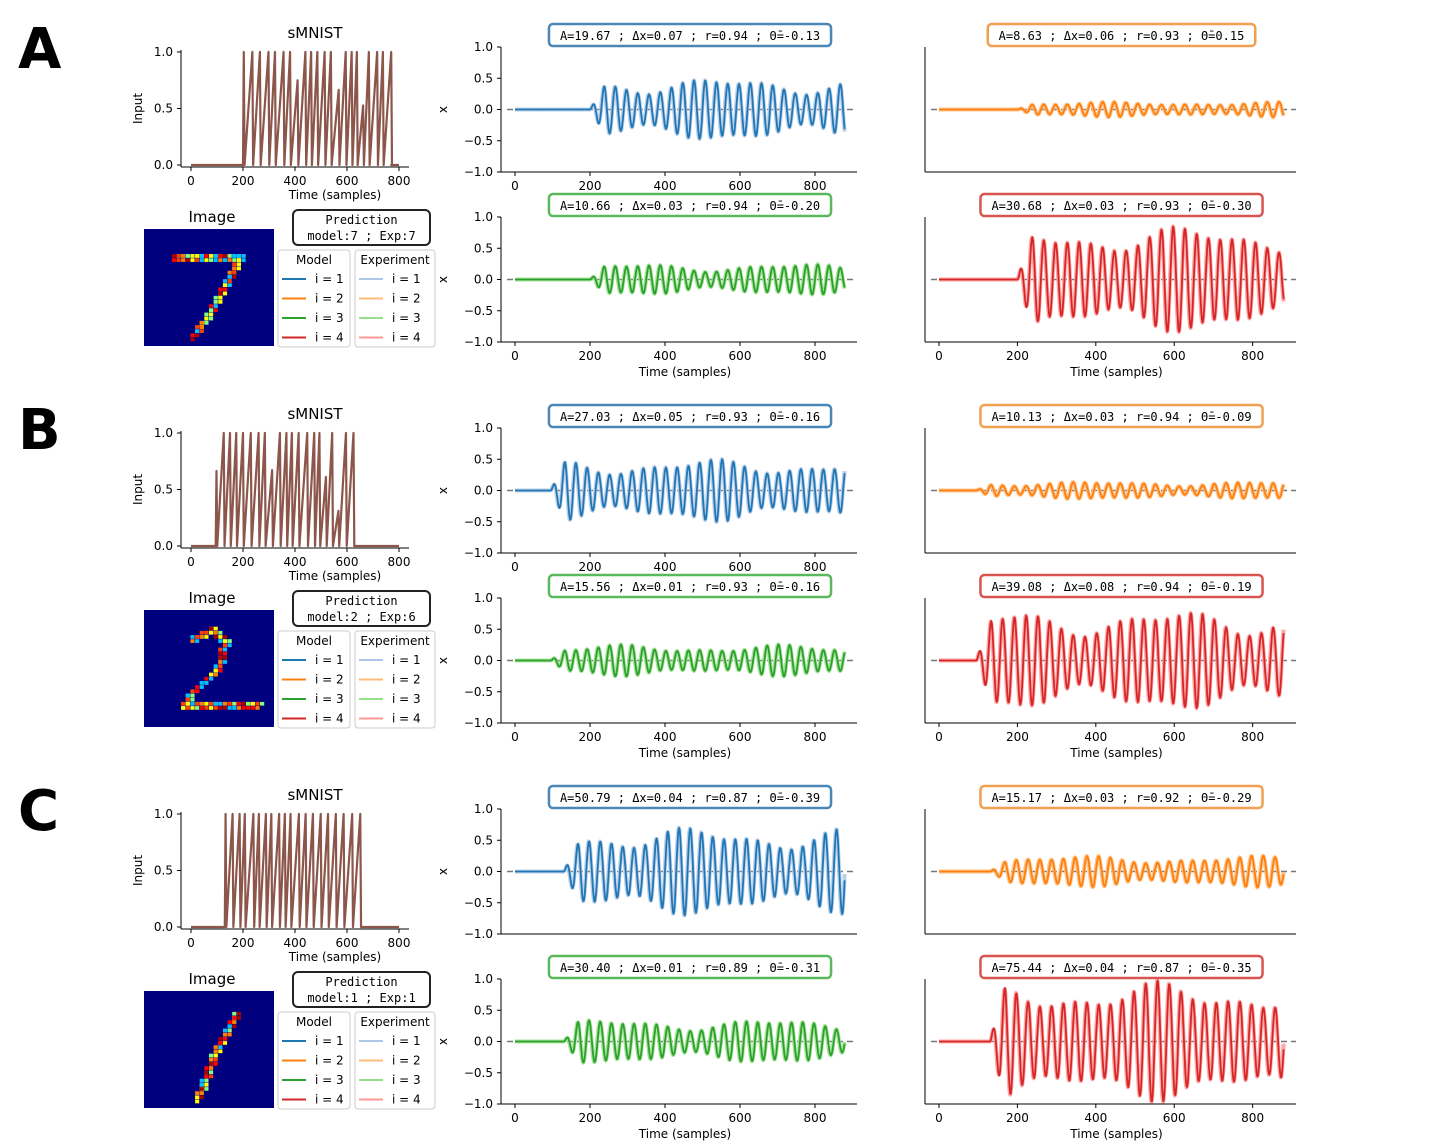 Image resolution: width=1440 pixels, height=1145 pixels. Describe the element at coordinates (191, 562) in the screenshot. I see `input-x-tick-label: 0` at that location.